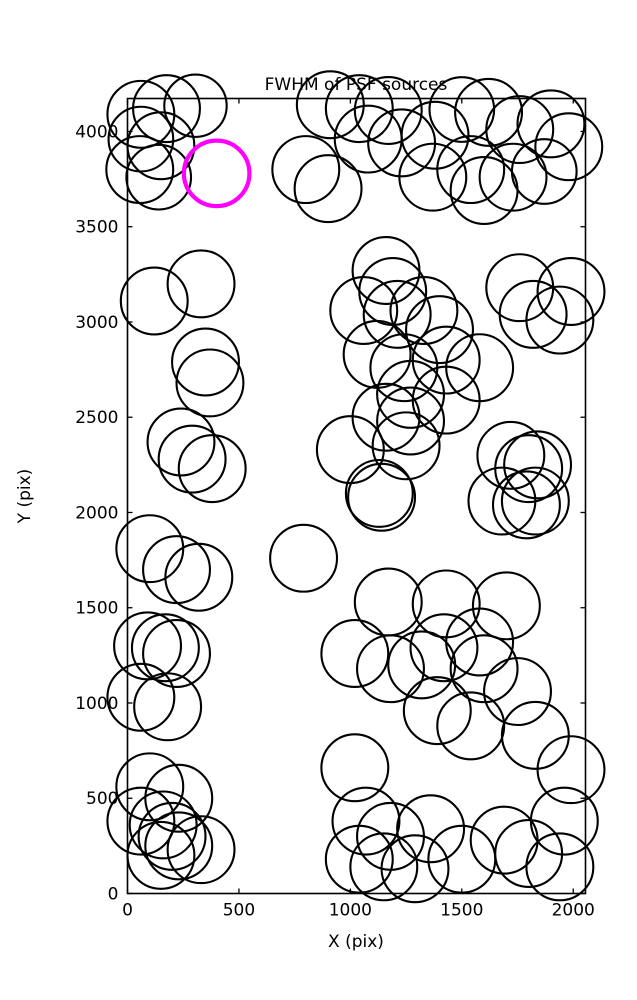 The width and height of the screenshot is (637, 1000). Describe the element at coordinates (25, 497) in the screenshot. I see `y-axis-label: Y (pix)` at that location.